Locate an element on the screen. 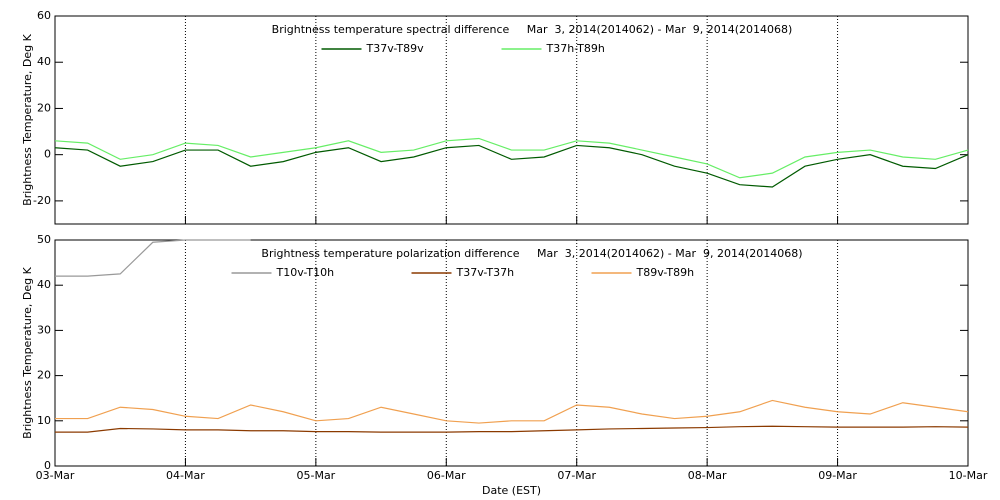 The height and width of the screenshot is (500, 1000). legend-label: T37h-T89h is located at coordinates (575, 48).